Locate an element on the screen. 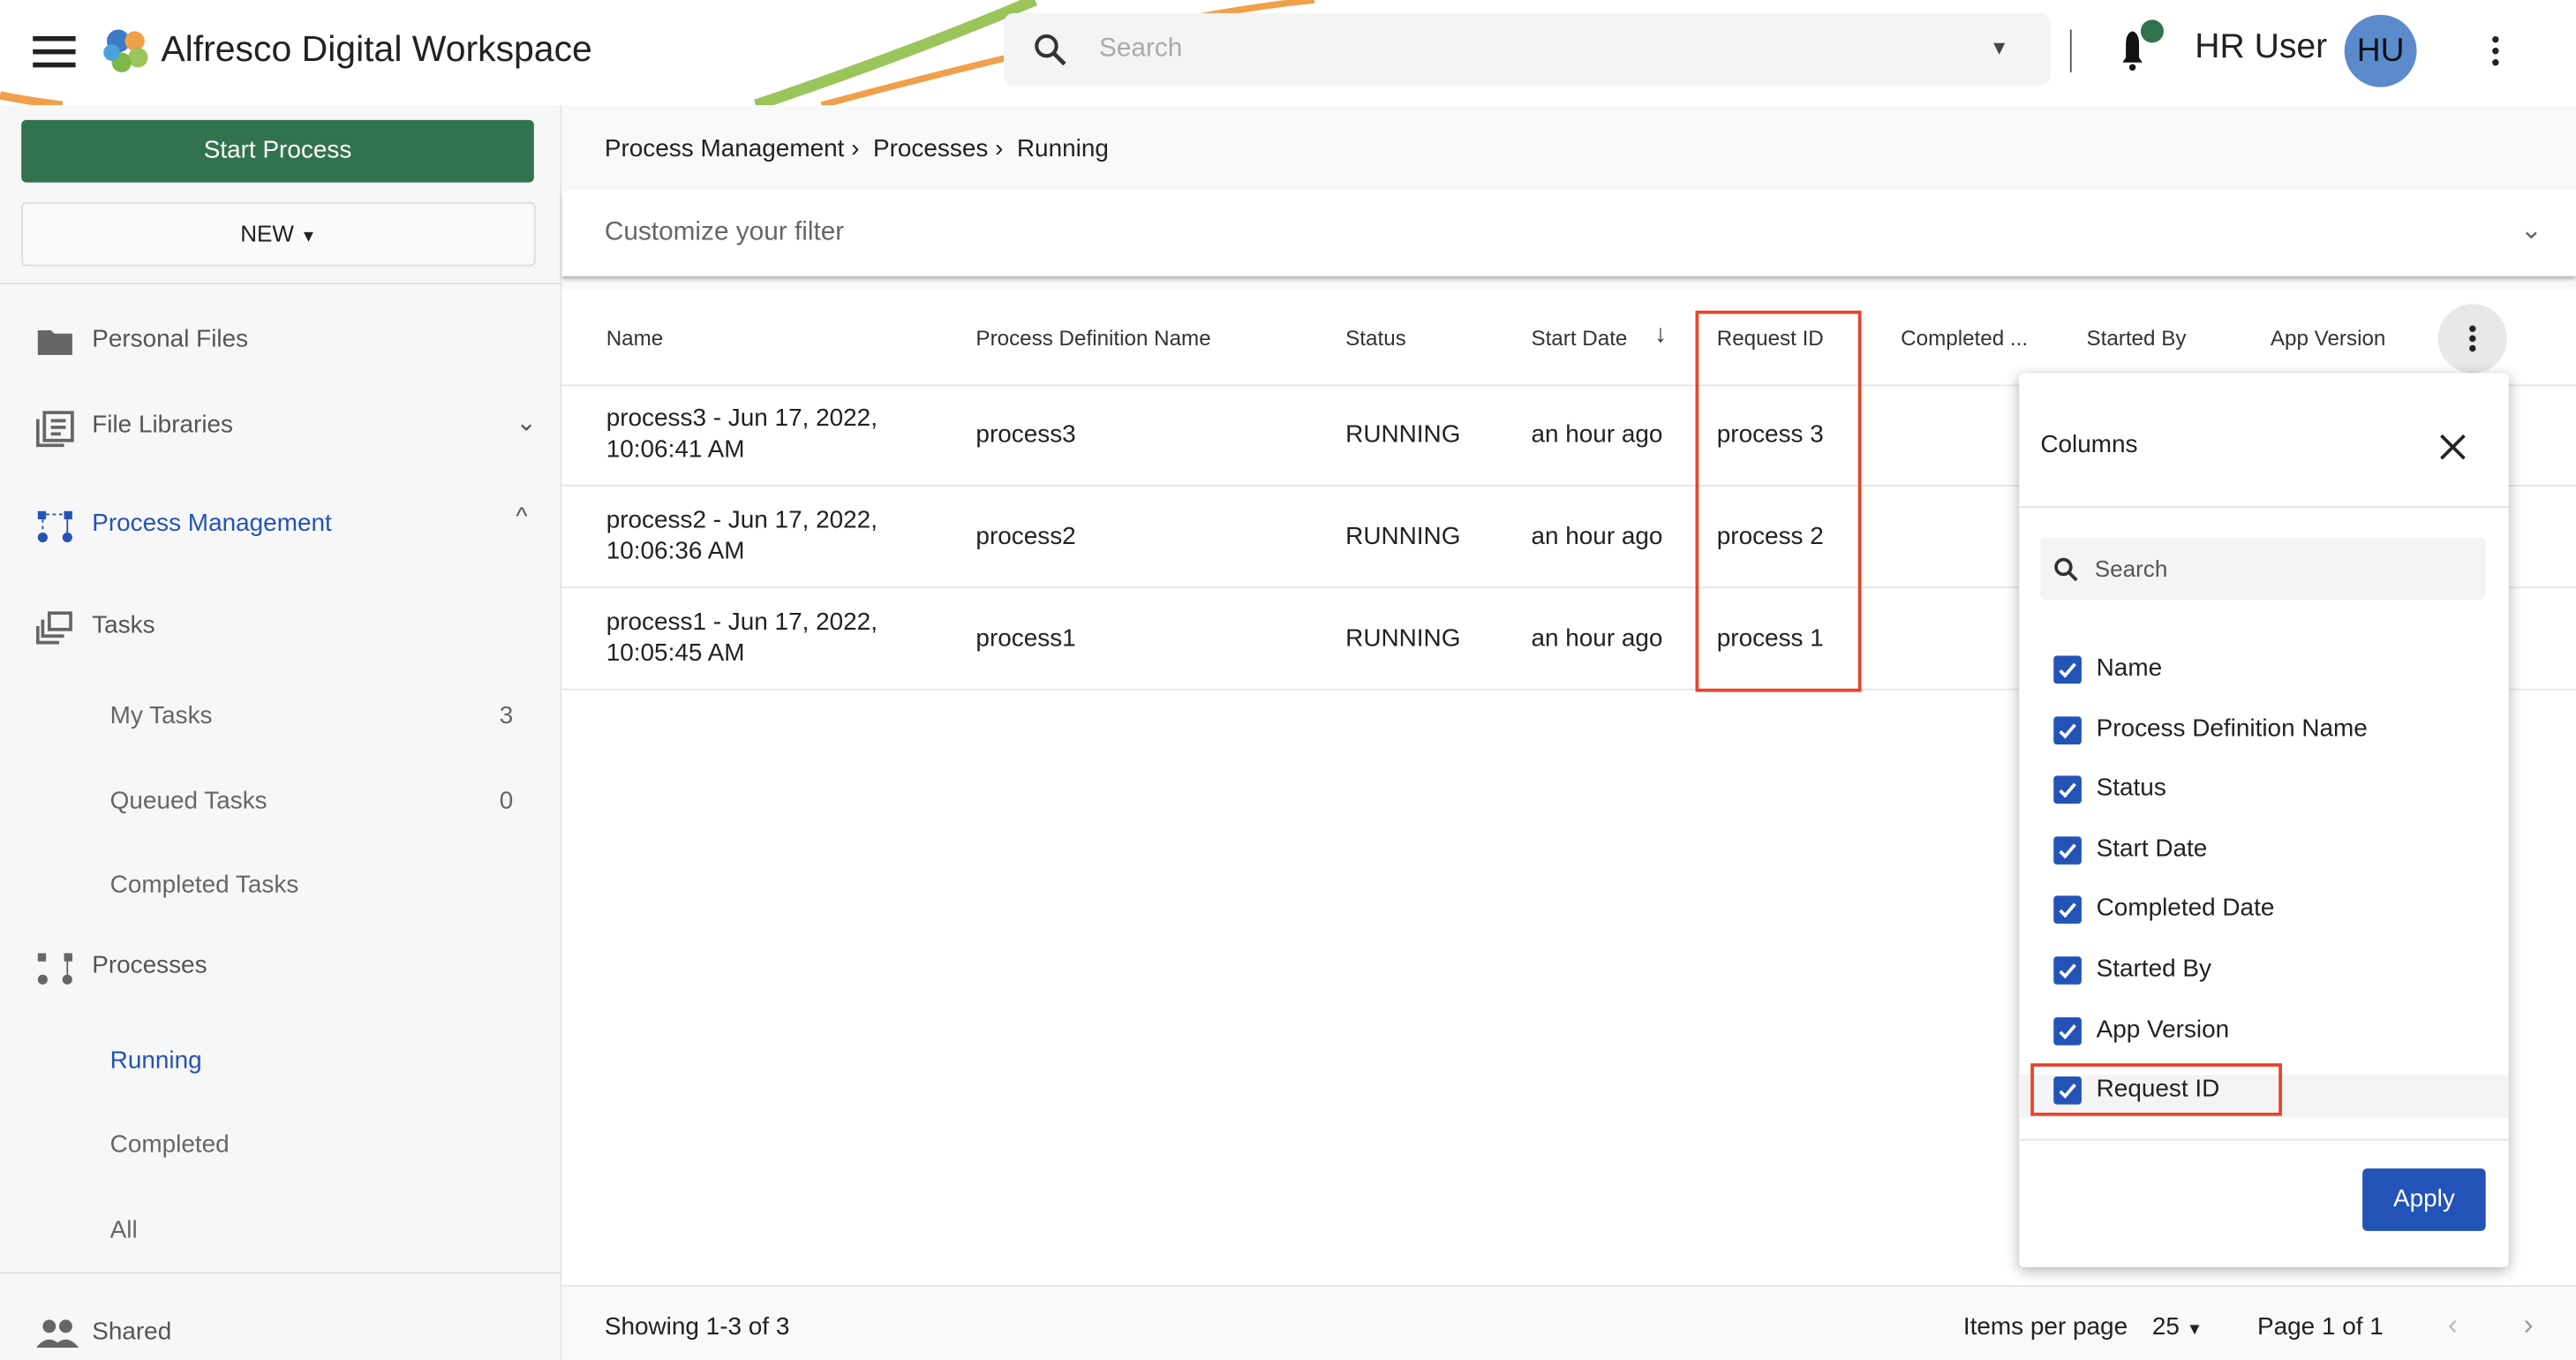  column-header-start-date: Start Date is located at coordinates (1580, 338).